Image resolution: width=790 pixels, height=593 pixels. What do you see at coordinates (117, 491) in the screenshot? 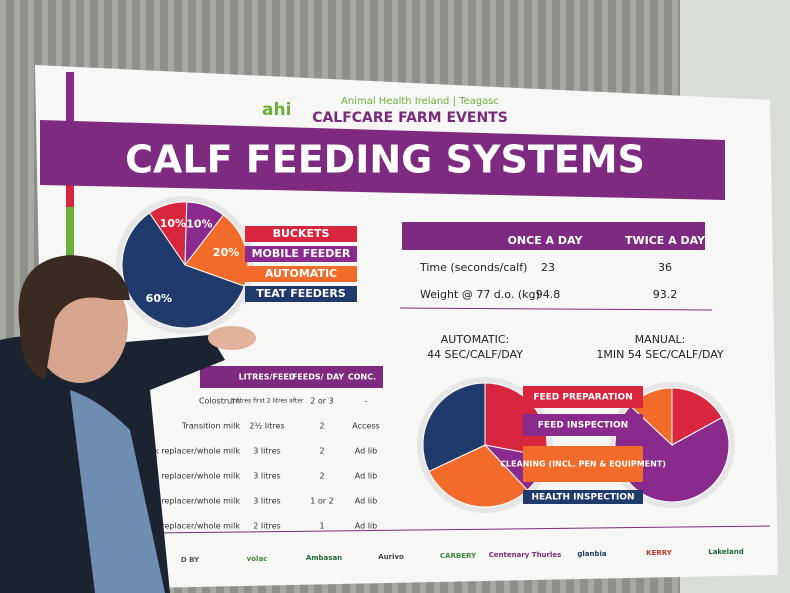
I see `top` at bounding box center [117, 491].